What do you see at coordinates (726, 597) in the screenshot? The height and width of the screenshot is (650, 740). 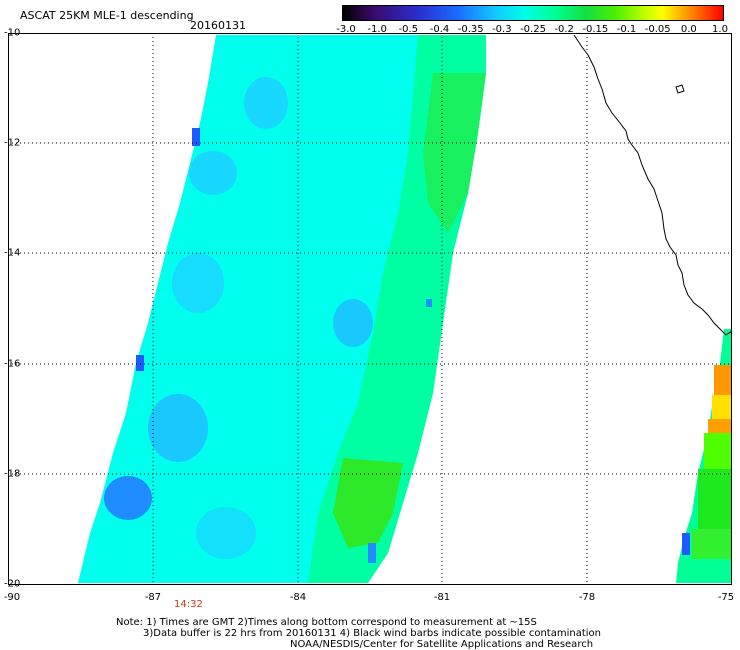 I see `lon-label: -75` at bounding box center [726, 597].